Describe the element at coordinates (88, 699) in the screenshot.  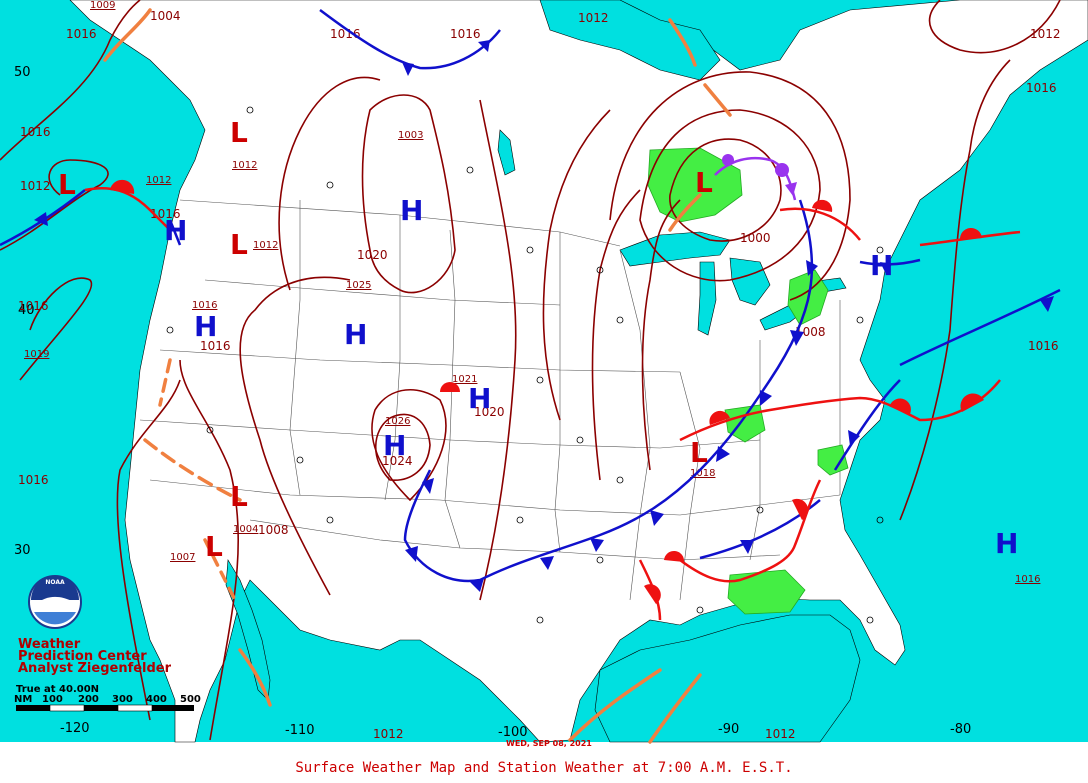
I see `scale-tick-label: 200` at that location.